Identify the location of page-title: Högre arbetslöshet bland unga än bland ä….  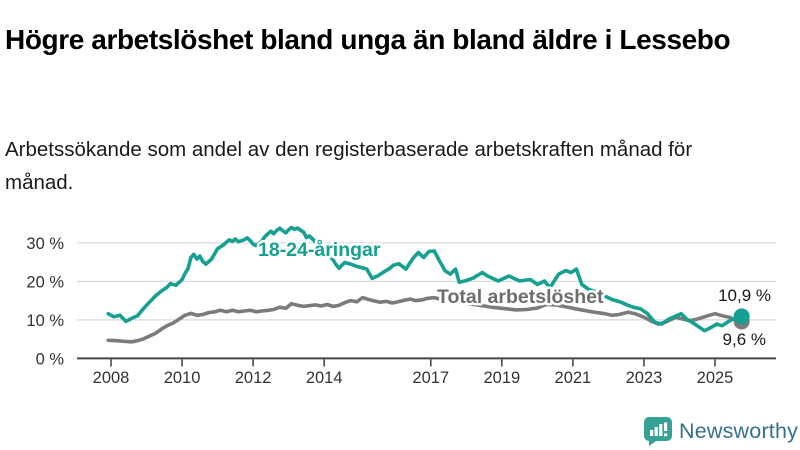
(368, 39).